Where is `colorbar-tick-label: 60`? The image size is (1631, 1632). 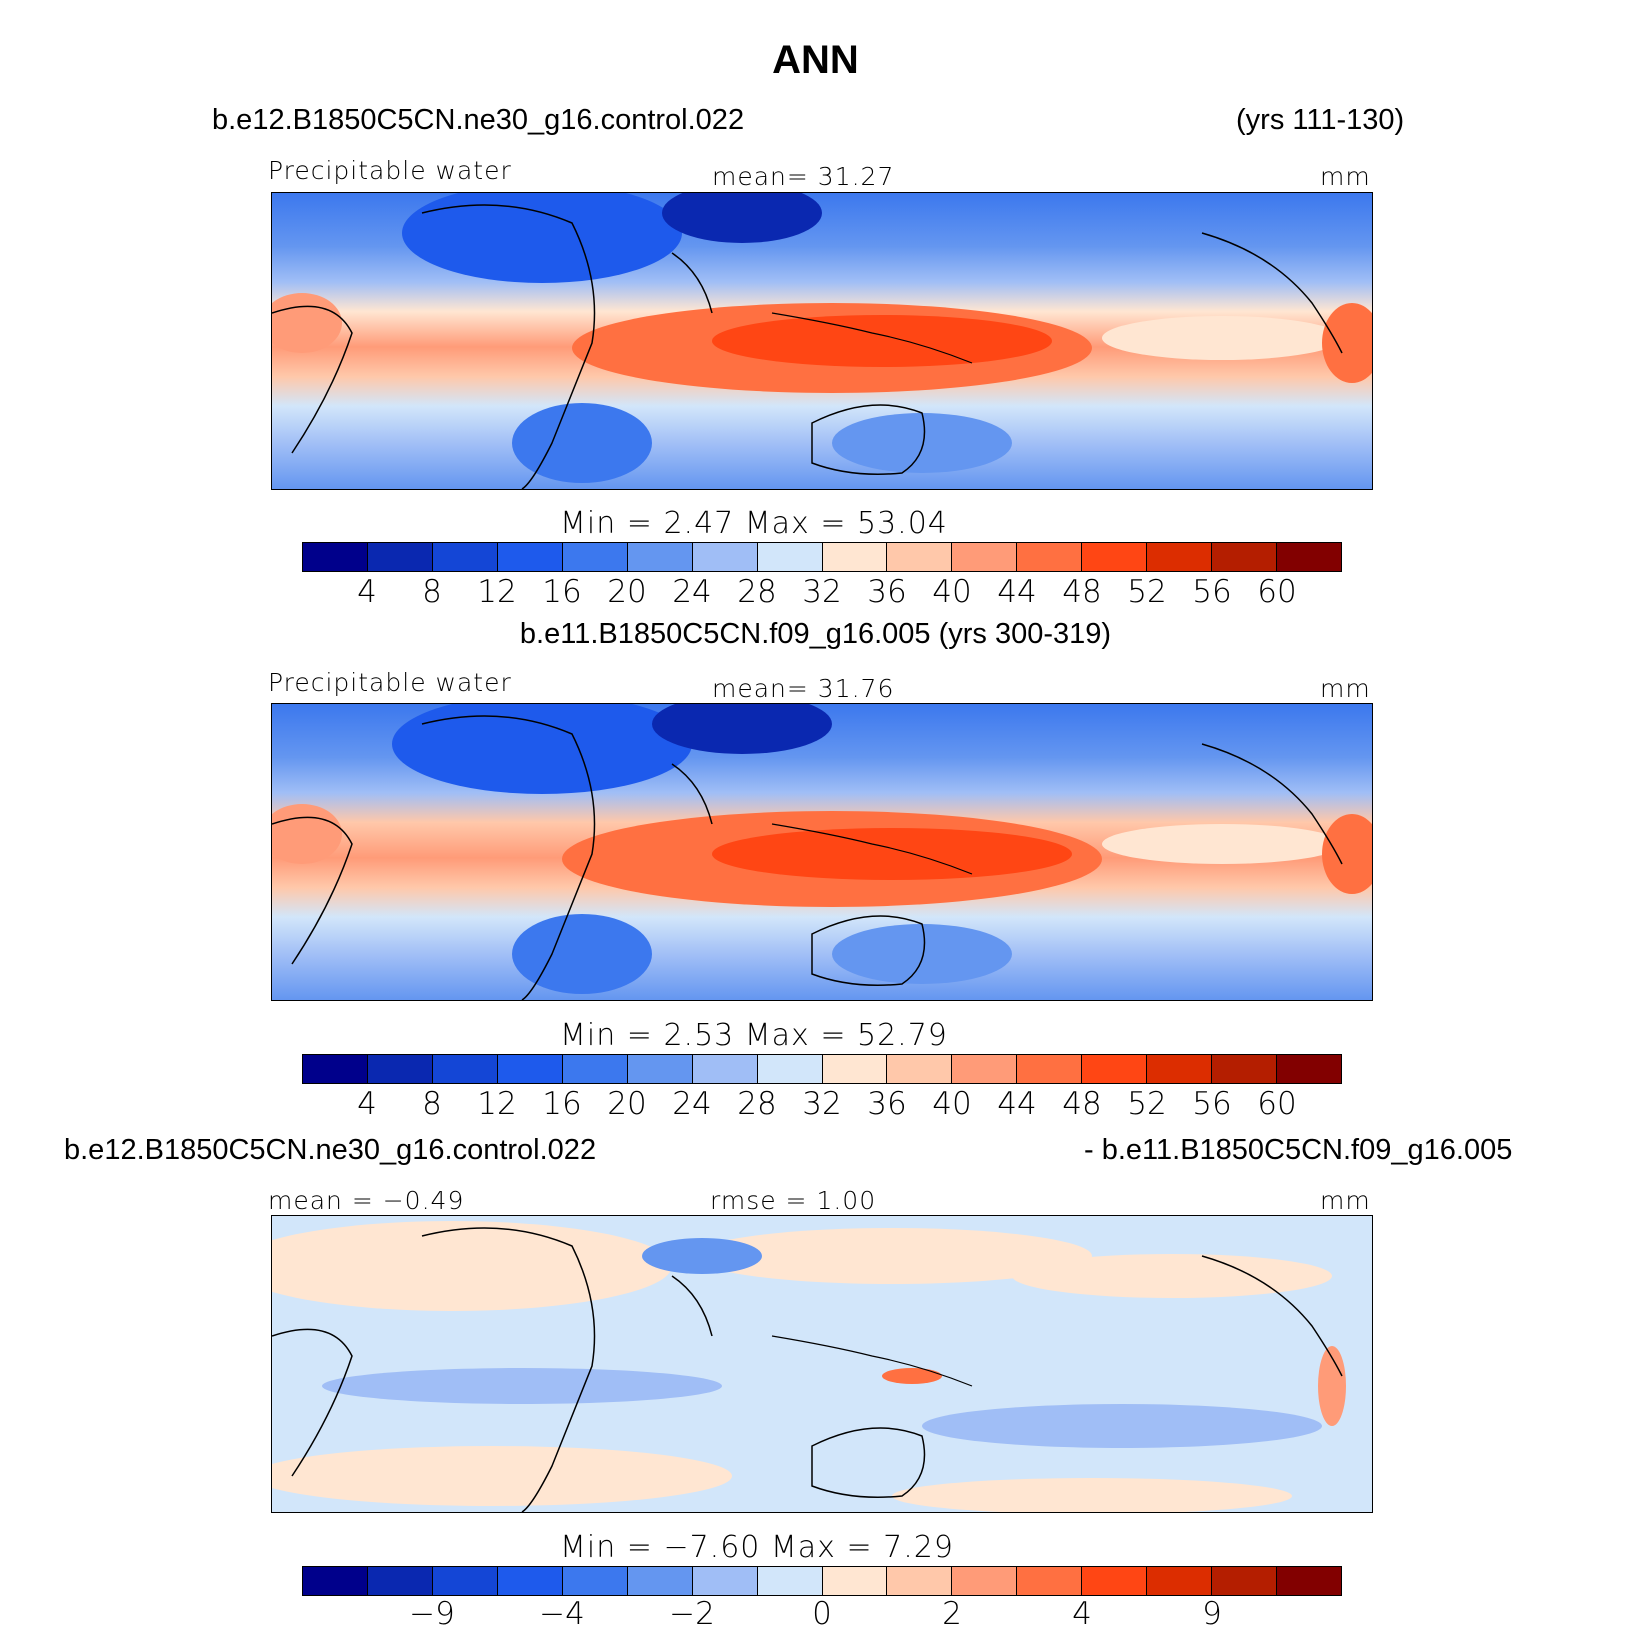 colorbar-tick-label: 60 is located at coordinates (1277, 1104).